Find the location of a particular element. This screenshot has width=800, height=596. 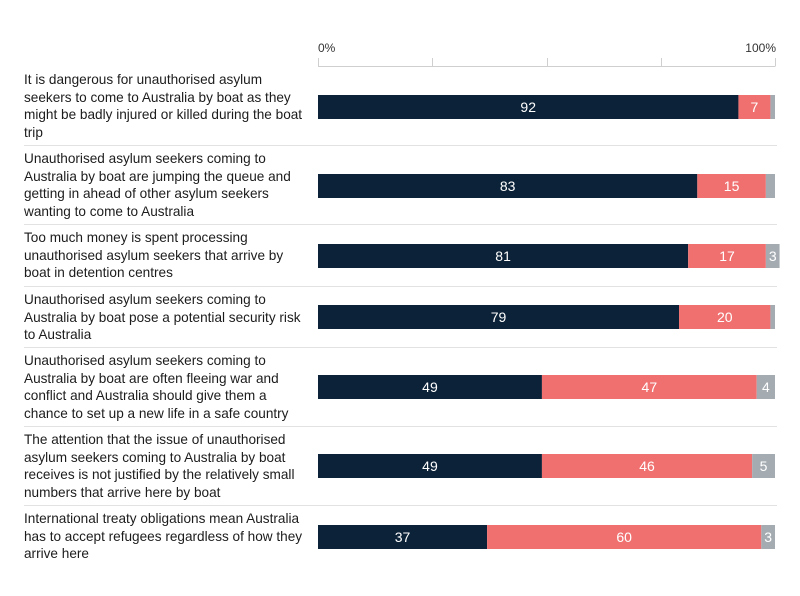

bar-value-label: 7 is located at coordinates (755, 107).